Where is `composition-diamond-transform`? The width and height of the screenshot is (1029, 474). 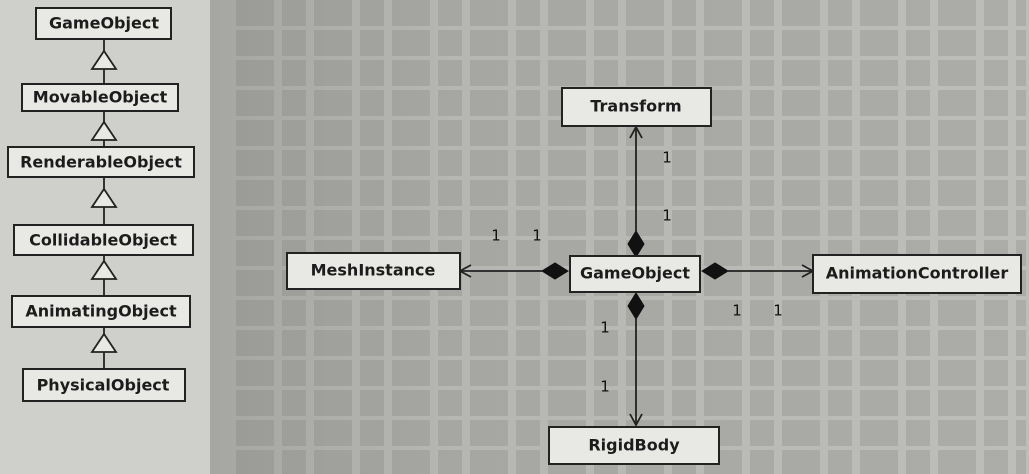
composition-diamond-transform is located at coordinates (636, 244).